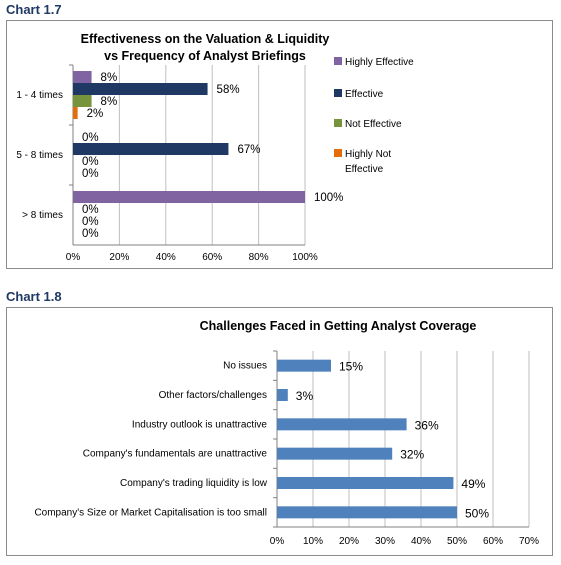 This screenshot has height=565, width=561. Describe the element at coordinates (259, 257) in the screenshot. I see `x-tick-label: 80%` at that location.